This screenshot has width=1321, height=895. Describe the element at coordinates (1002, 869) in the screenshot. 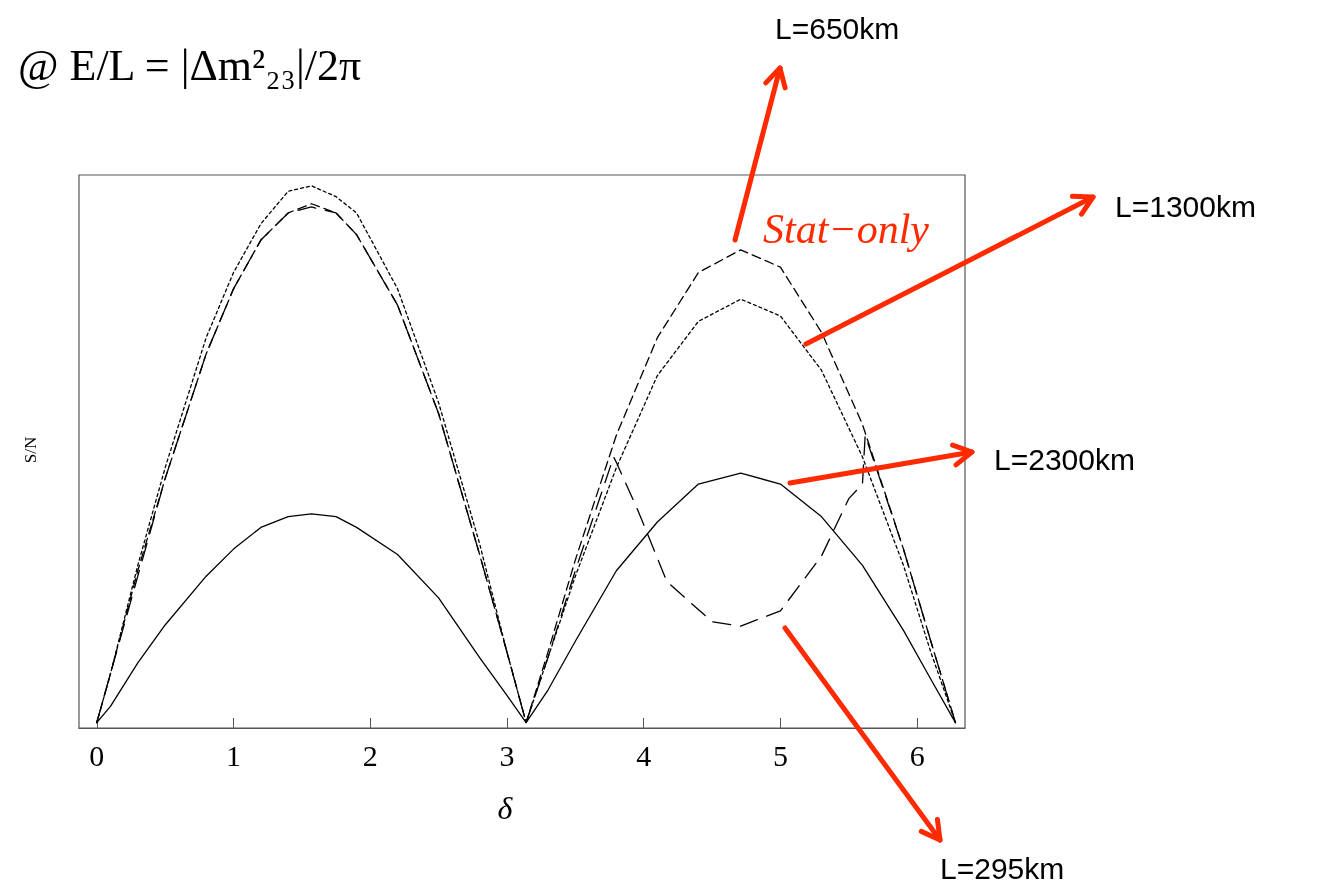

I see `text: L=295km` at that location.